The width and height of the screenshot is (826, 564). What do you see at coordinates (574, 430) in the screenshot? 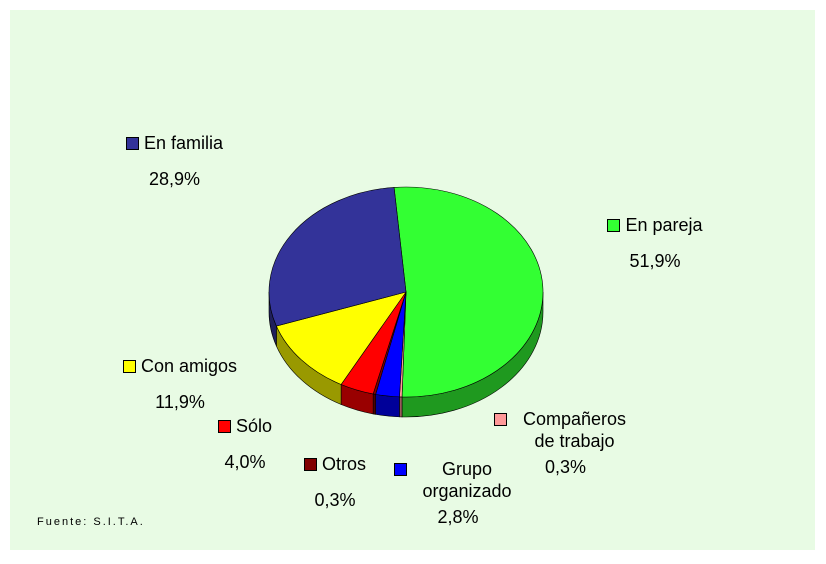
I see `category-label: Compañeros de trabajo` at bounding box center [574, 430].